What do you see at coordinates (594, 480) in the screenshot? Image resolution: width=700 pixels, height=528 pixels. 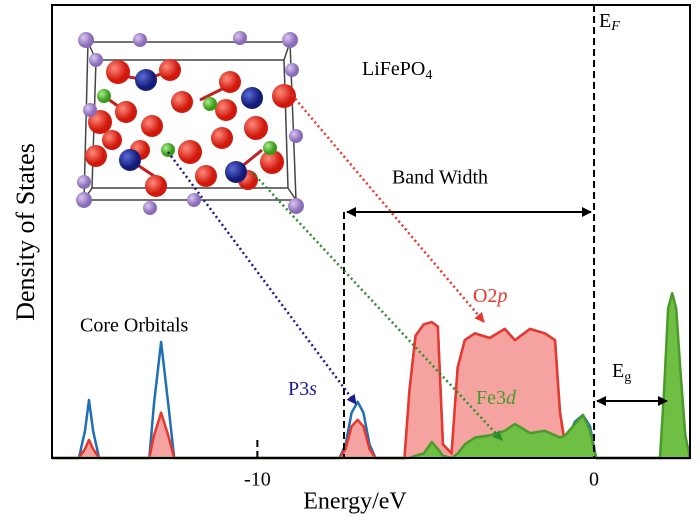 I see `x-tick-label: 0` at bounding box center [594, 480].